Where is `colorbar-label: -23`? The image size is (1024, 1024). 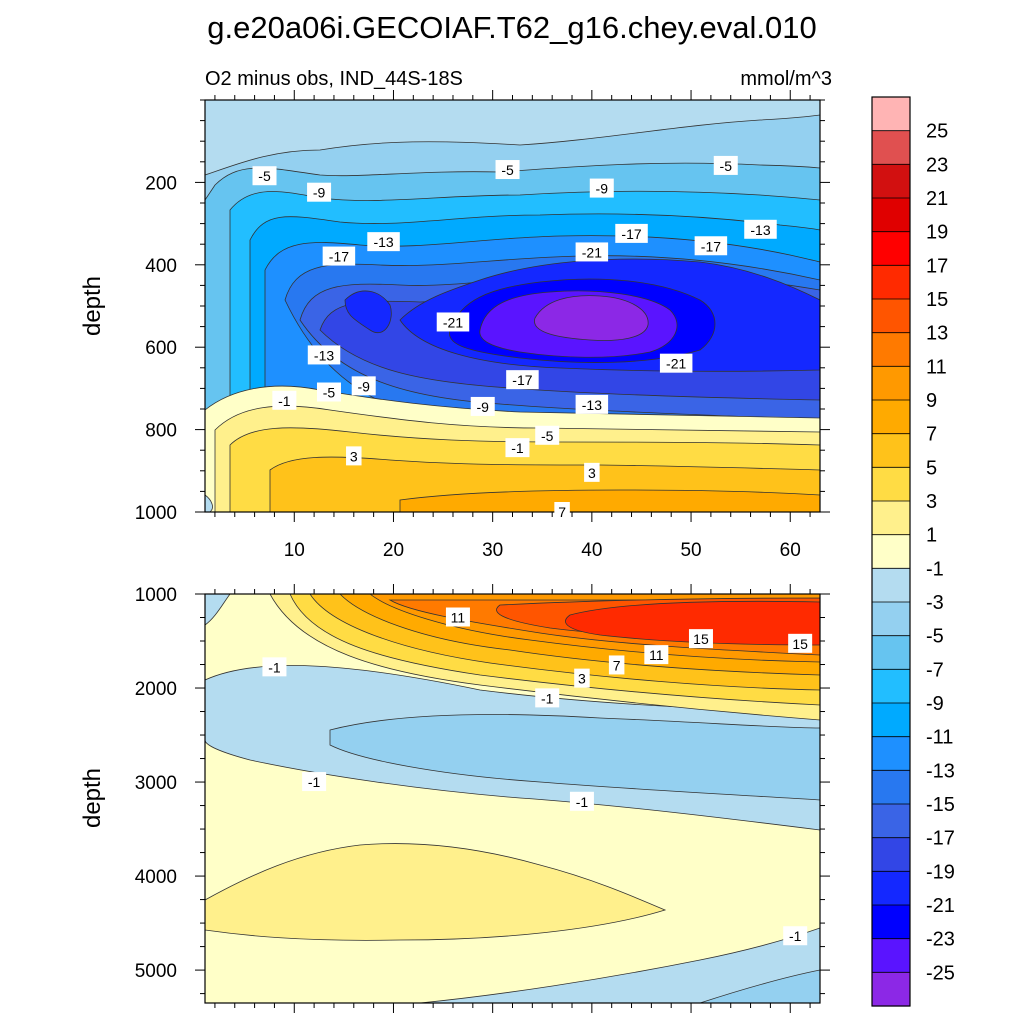 colorbar-label: -23 is located at coordinates (940, 940).